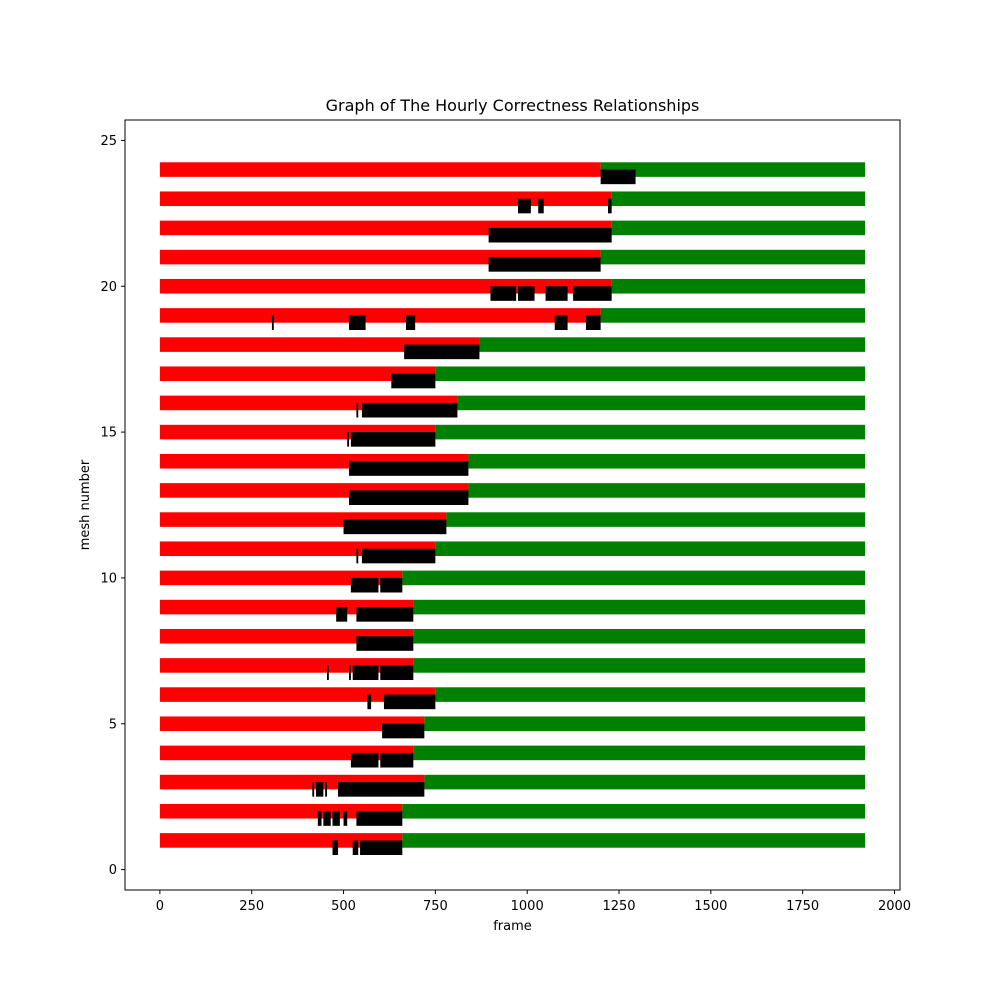 The height and width of the screenshot is (1000, 1000). Describe the element at coordinates (113, 724) in the screenshot. I see `y-tick-label: 5` at that location.